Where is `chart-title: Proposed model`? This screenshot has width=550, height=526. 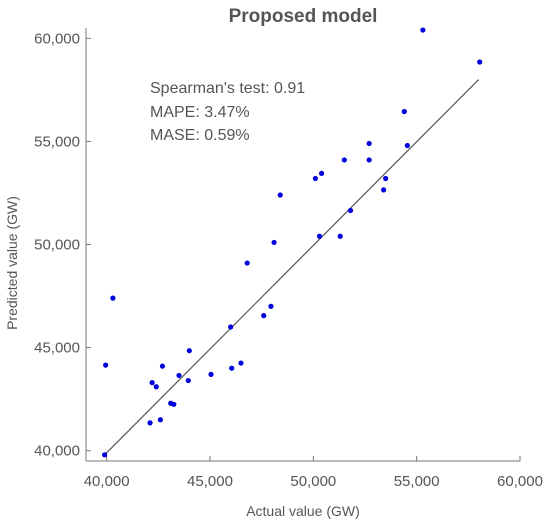 chart-title: Proposed model is located at coordinates (303, 16).